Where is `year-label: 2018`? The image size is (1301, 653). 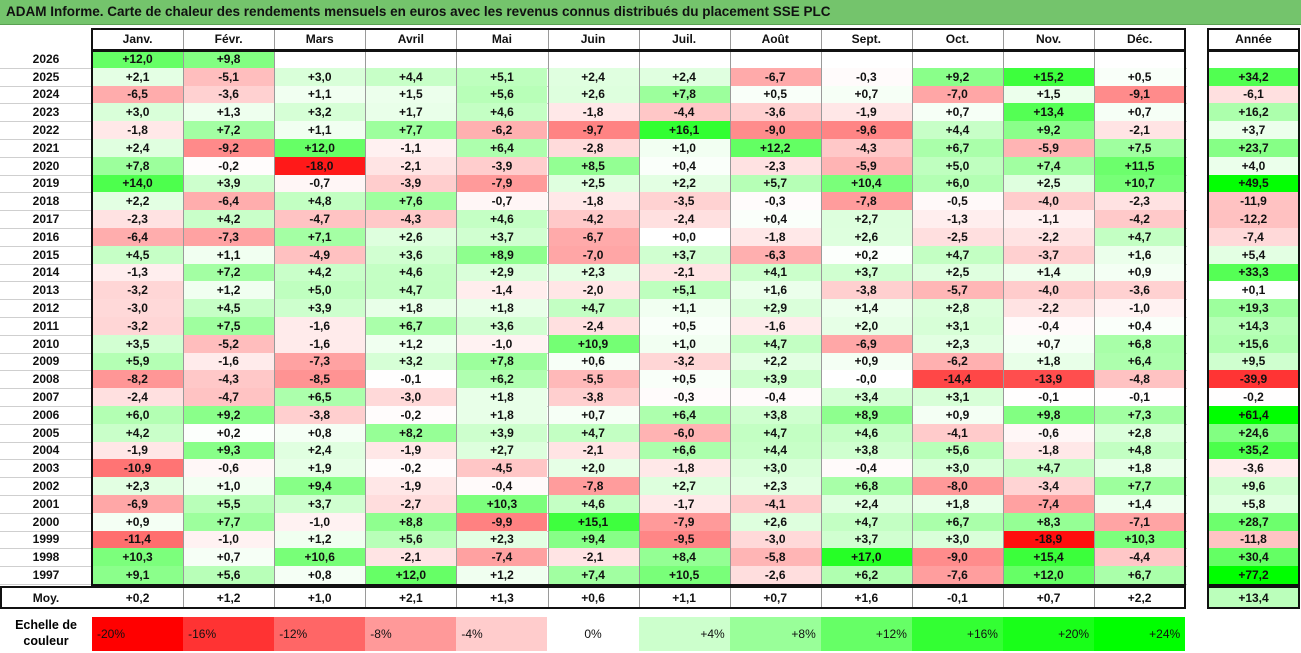 year-label: 2018 is located at coordinates (46, 201).